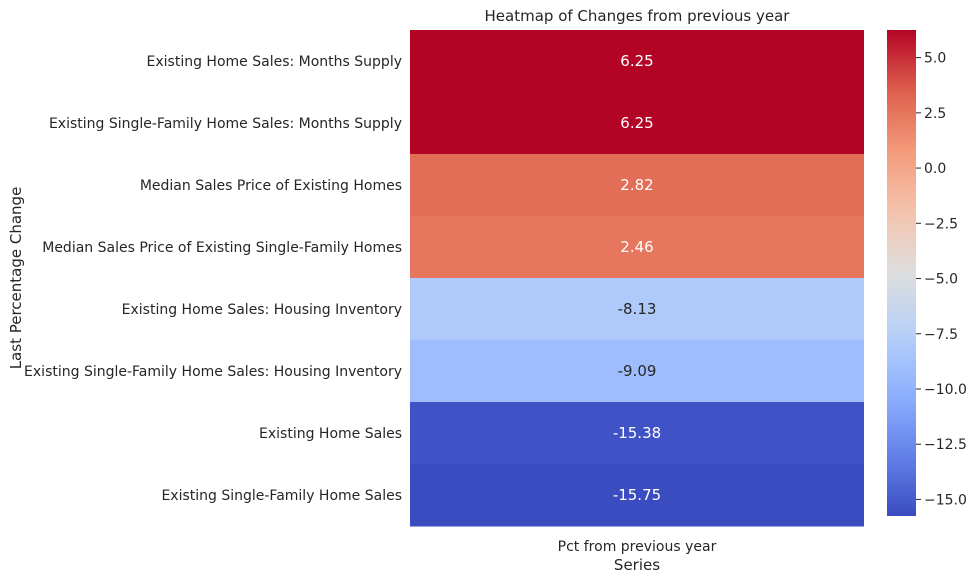 The height and width of the screenshot is (584, 976). I want to click on cell-value-label: -8.13, so click(637, 309).